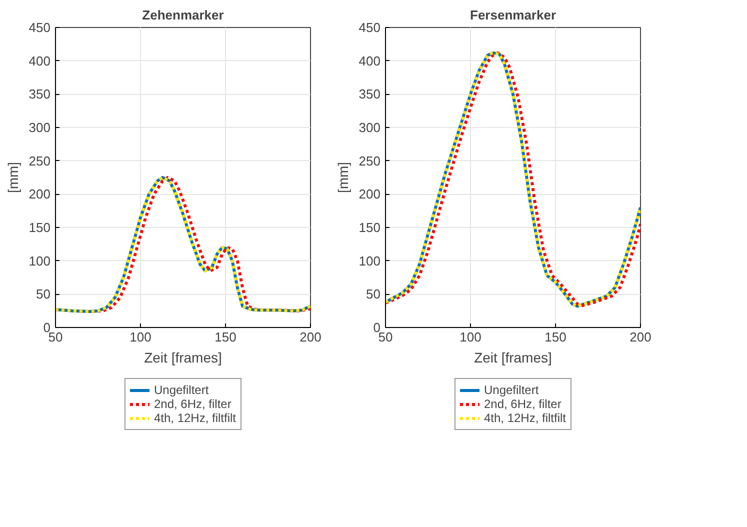 The image size is (747, 527). Describe the element at coordinates (513, 15) in the screenshot. I see `chart-title: Fersenmarker` at that location.